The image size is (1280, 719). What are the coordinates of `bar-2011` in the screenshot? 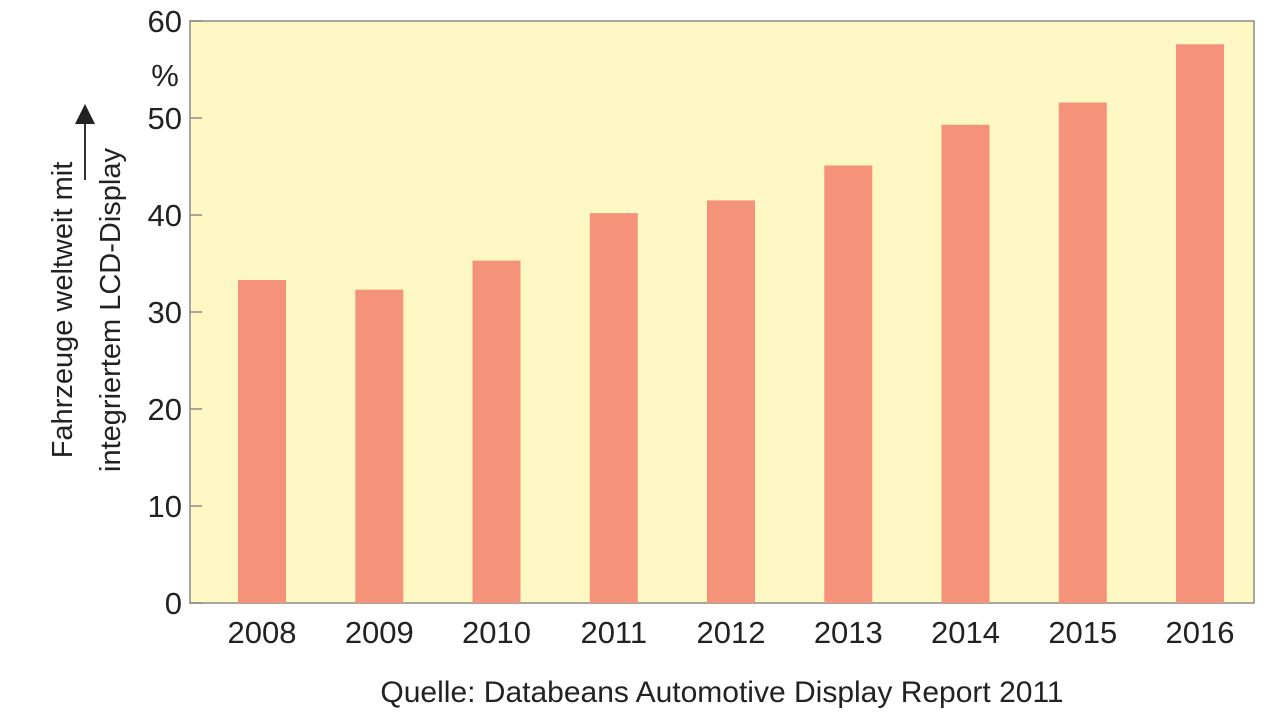 It's located at (613, 408).